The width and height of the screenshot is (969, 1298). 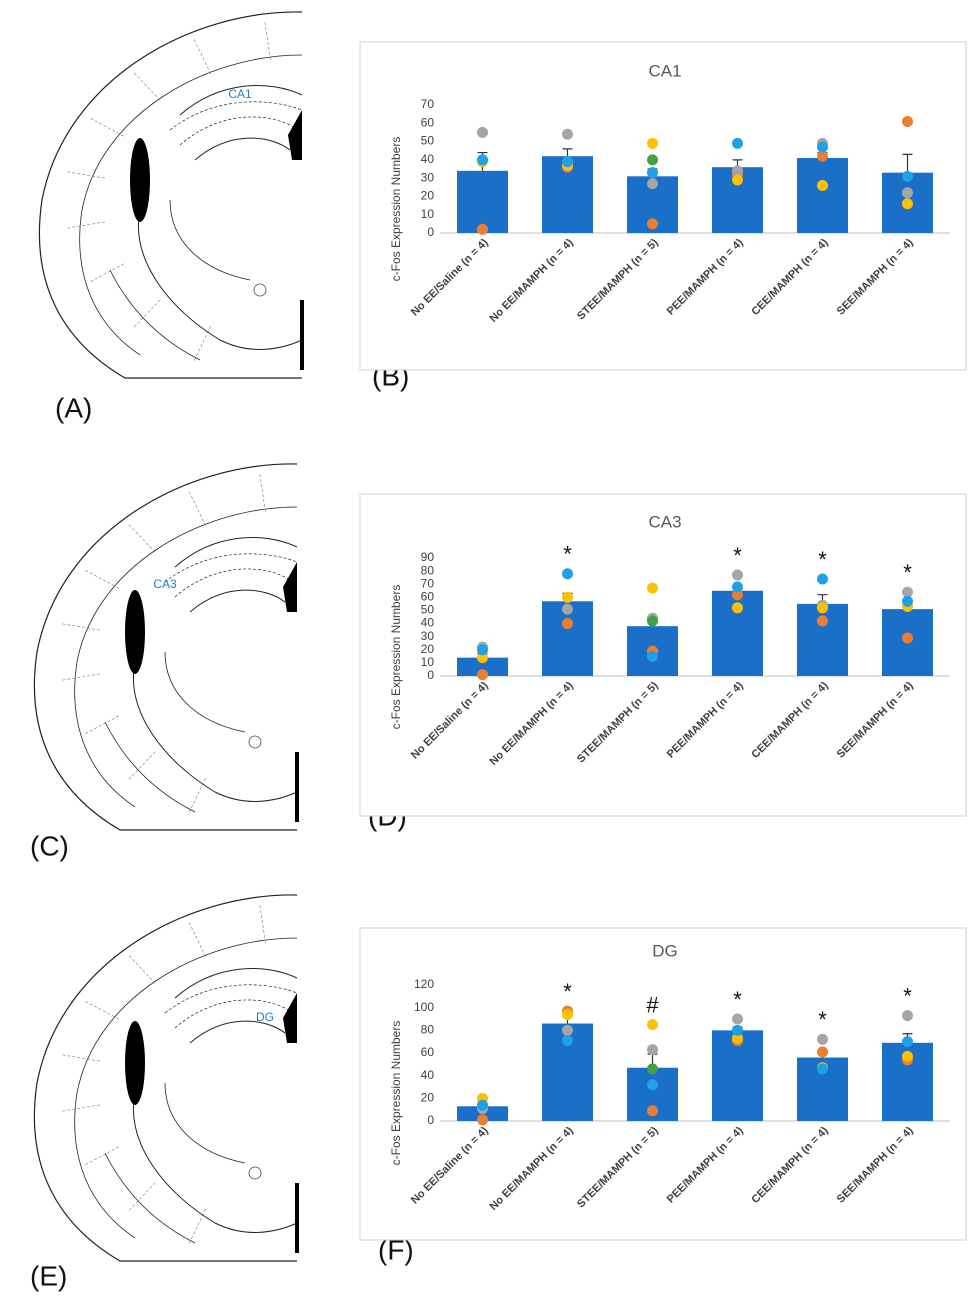 I want to click on y-tick-label: 70, so click(x=428, y=583).